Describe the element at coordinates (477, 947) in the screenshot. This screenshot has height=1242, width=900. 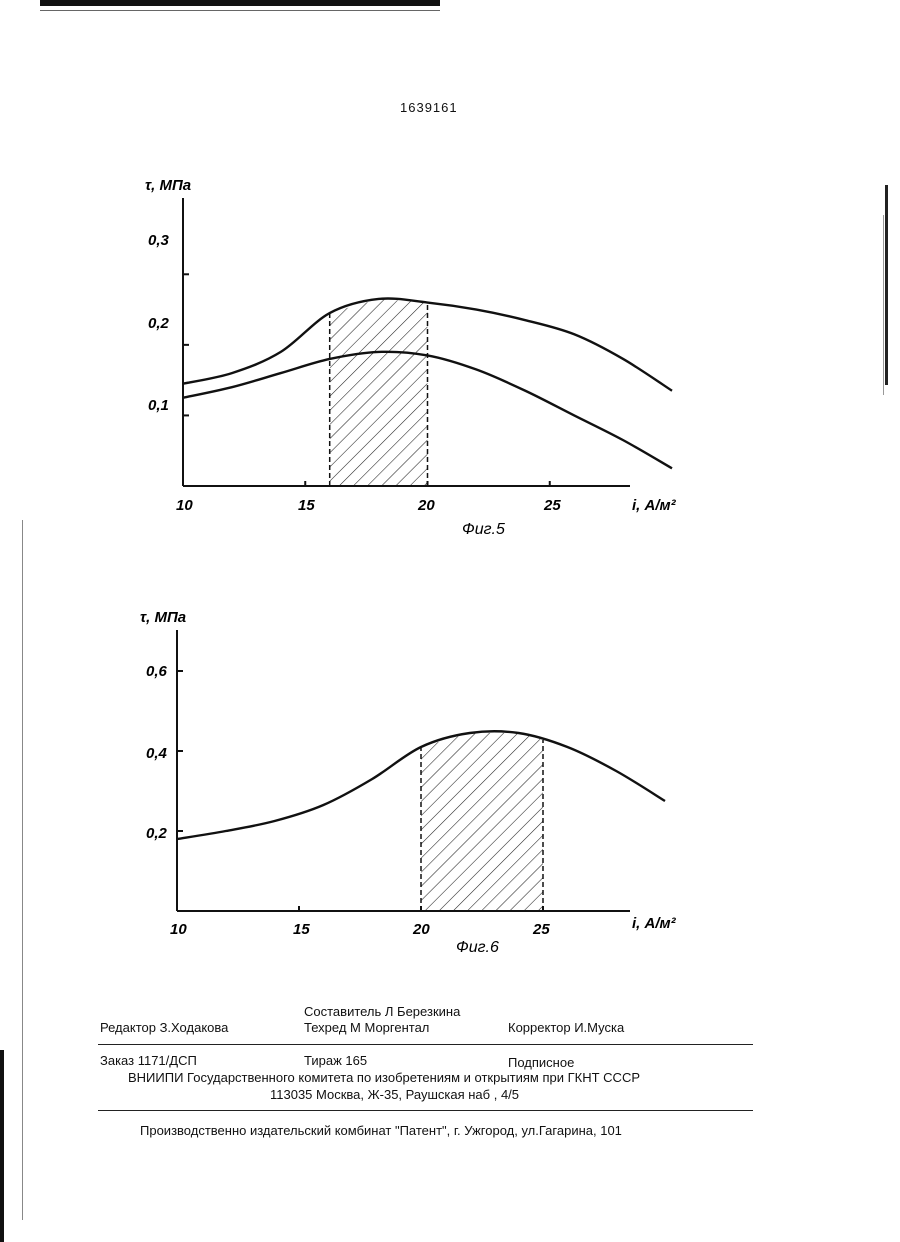
I see `fig6-caption: Фиг.6` at that location.